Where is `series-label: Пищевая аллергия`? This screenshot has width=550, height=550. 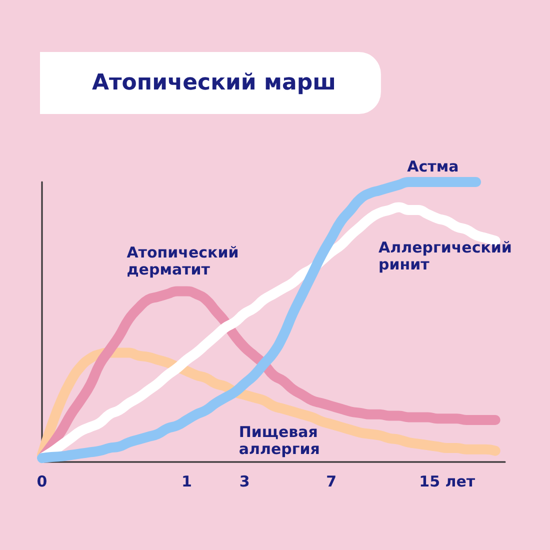 series-label: Пищевая аллергия is located at coordinates (279, 440).